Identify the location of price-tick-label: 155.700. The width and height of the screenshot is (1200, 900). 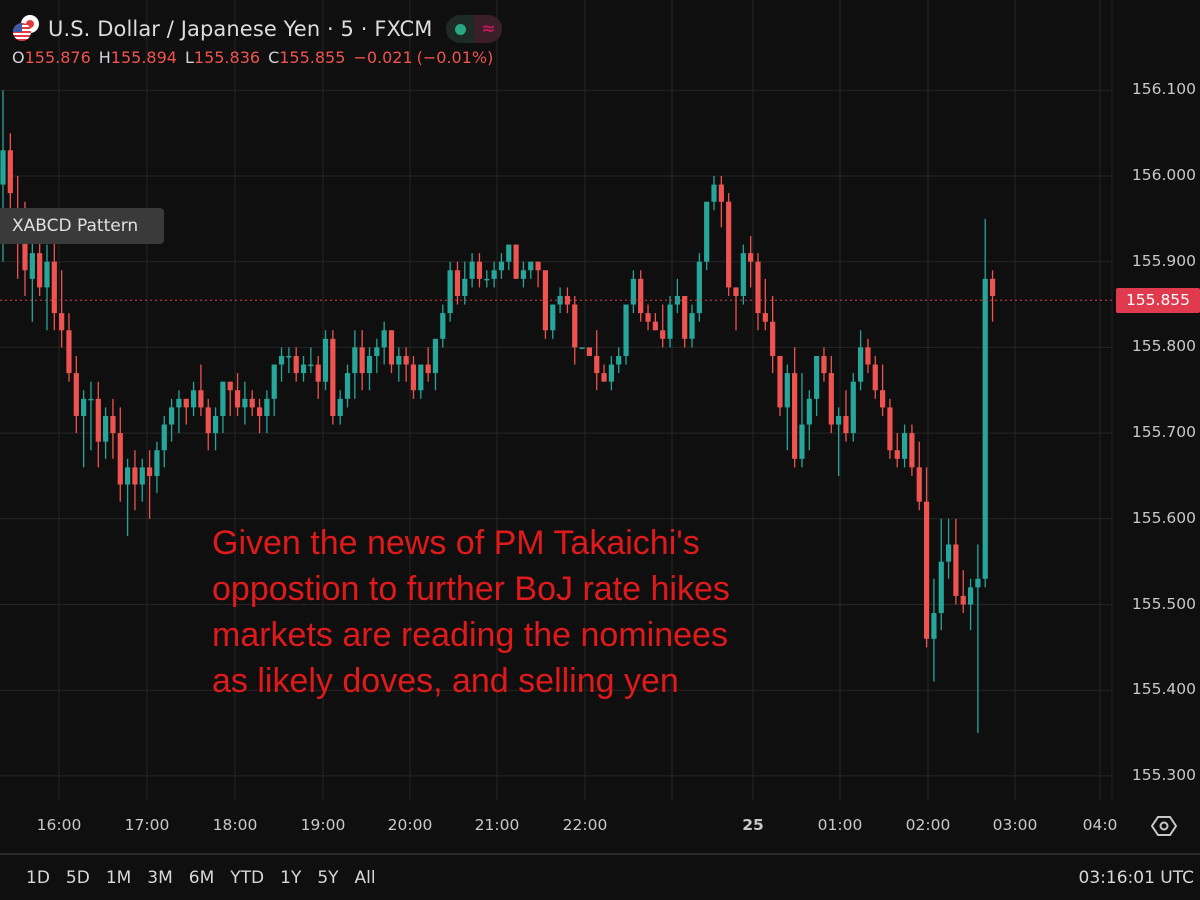
(1163, 432).